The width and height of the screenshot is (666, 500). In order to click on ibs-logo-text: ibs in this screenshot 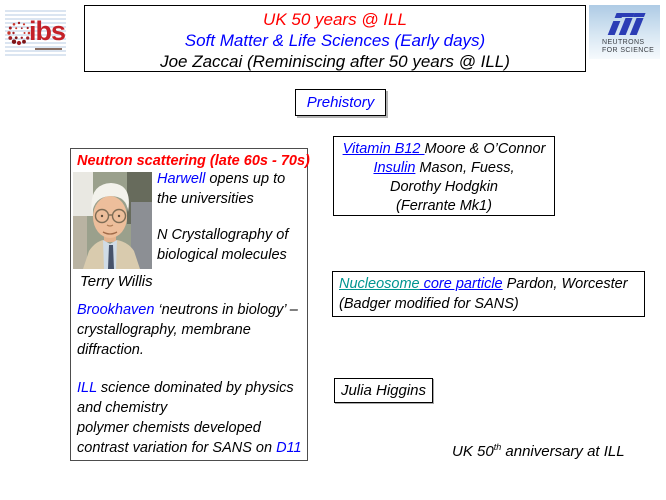, I will do `click(47, 31)`.